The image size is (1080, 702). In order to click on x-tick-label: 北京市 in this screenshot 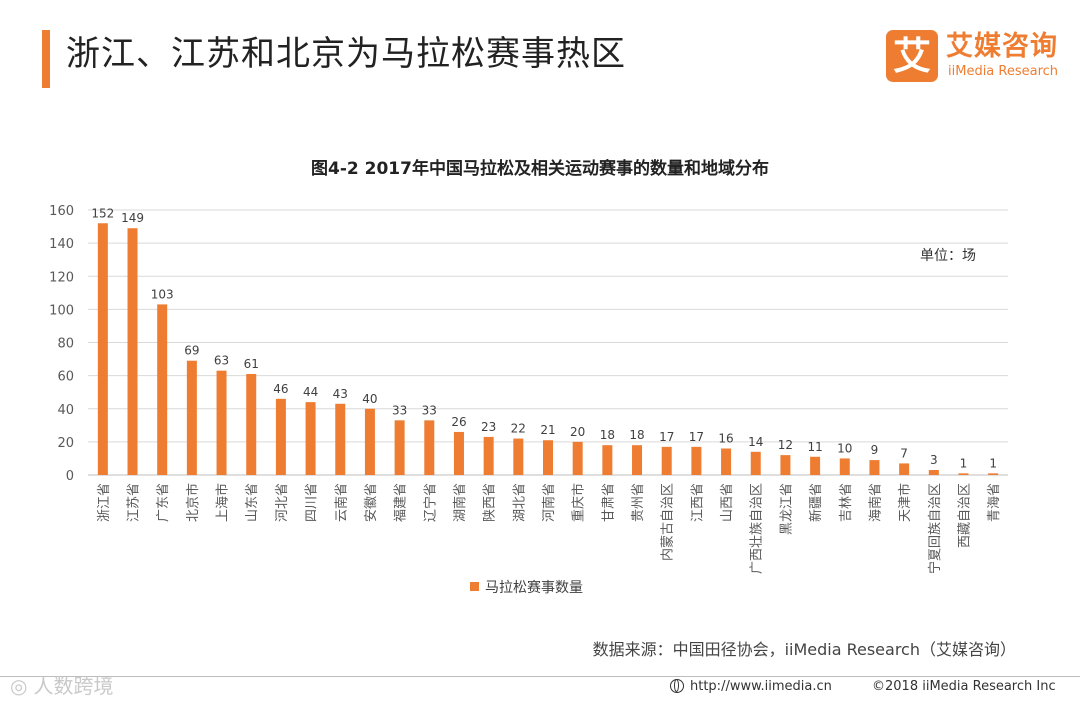, I will do `click(193, 502)`.